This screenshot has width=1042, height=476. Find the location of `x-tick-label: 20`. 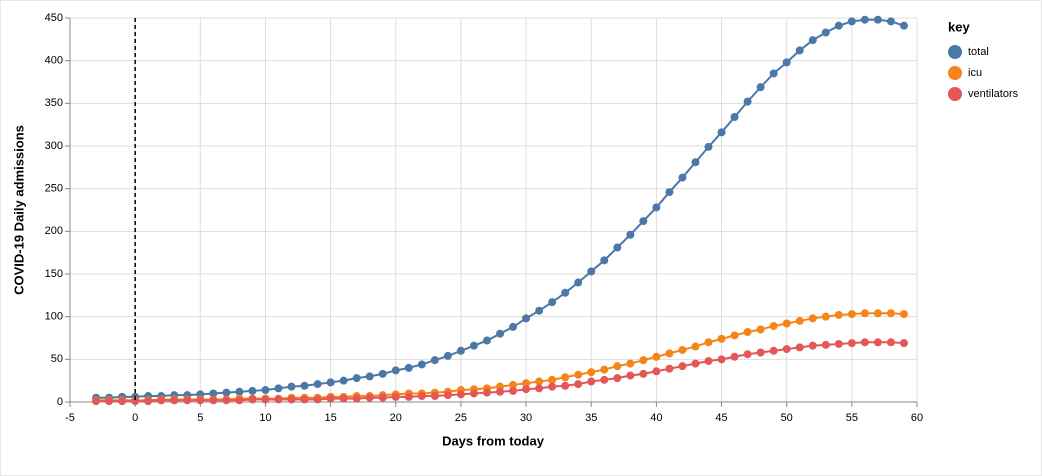

x-tick-label: 20 is located at coordinates (396, 418).